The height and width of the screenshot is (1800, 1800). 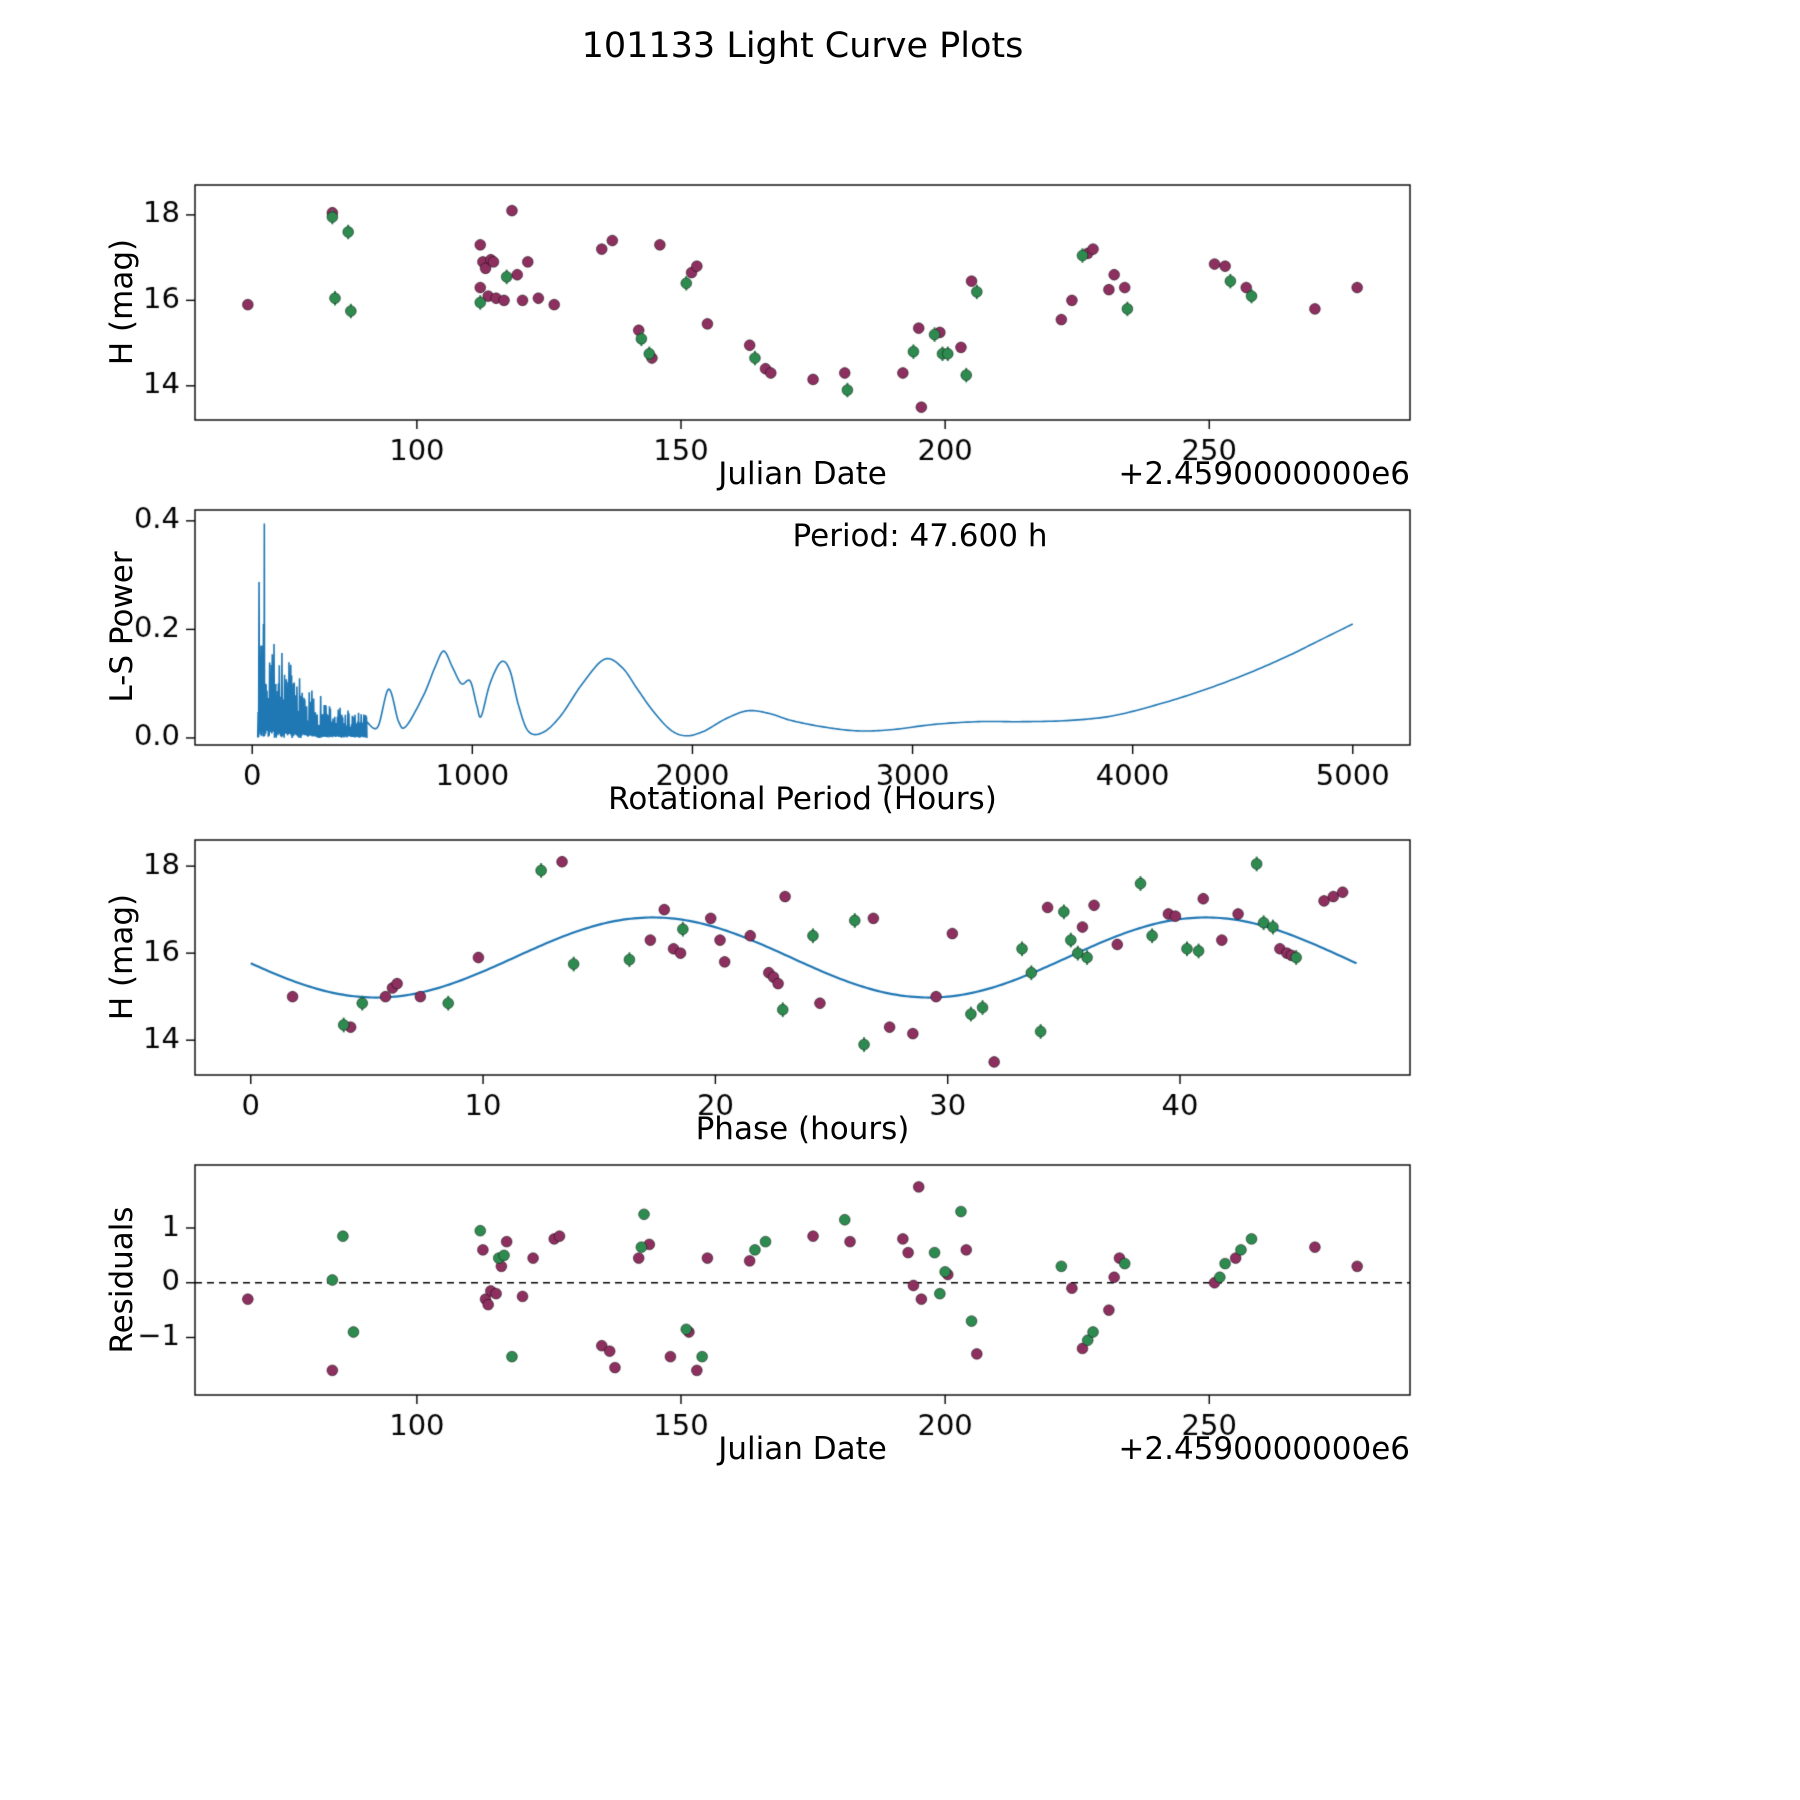 I want to click on light-curve-x-axis-label: Julian Date, so click(x=802, y=474).